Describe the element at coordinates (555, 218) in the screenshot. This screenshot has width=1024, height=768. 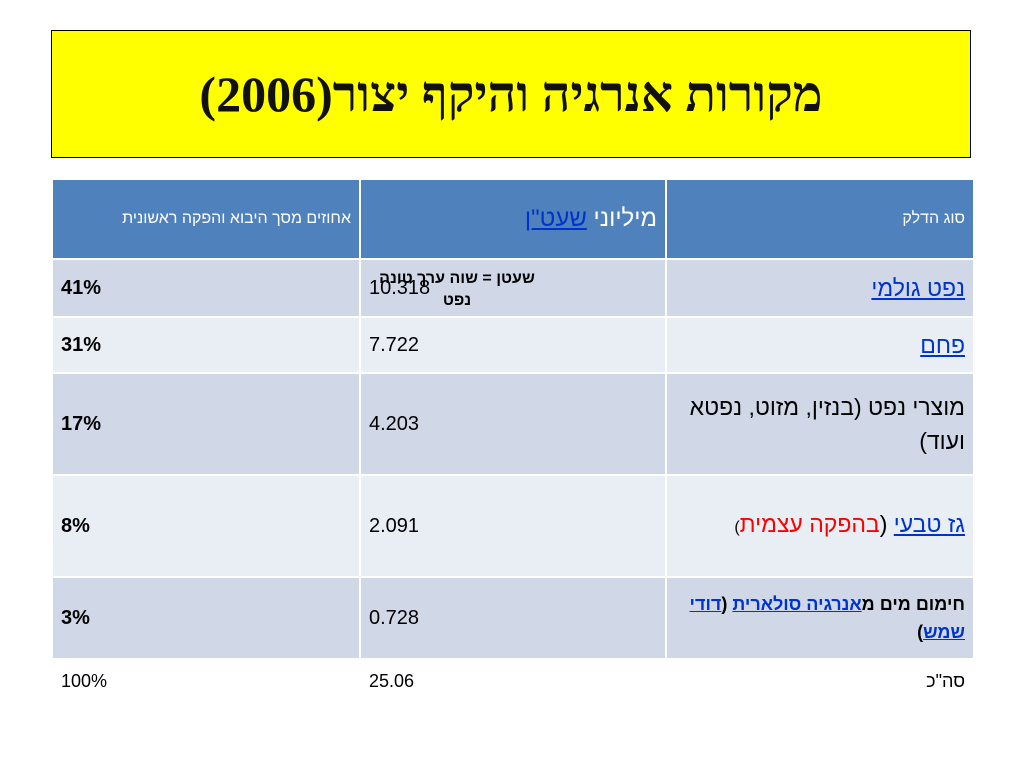
I see `header-toe-link: שעט"ן` at that location.